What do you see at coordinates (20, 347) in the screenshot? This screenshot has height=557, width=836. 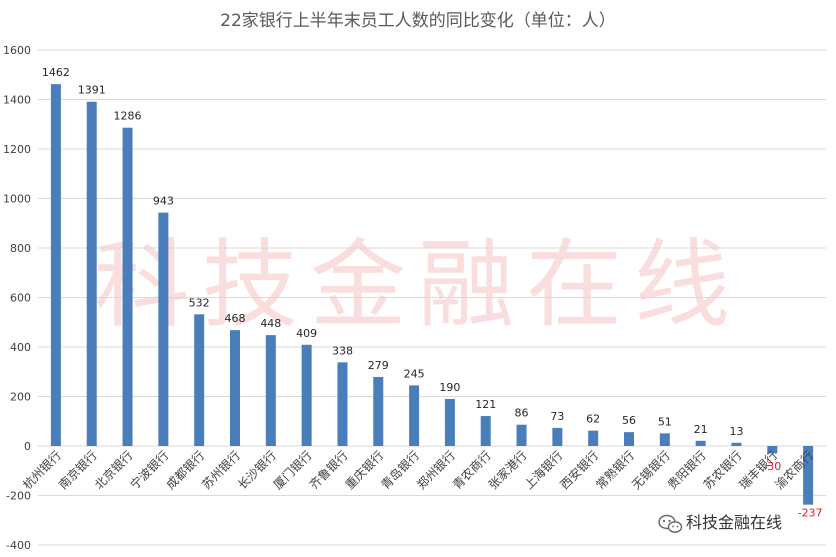 I see `y-tick-label: 400` at bounding box center [20, 347].